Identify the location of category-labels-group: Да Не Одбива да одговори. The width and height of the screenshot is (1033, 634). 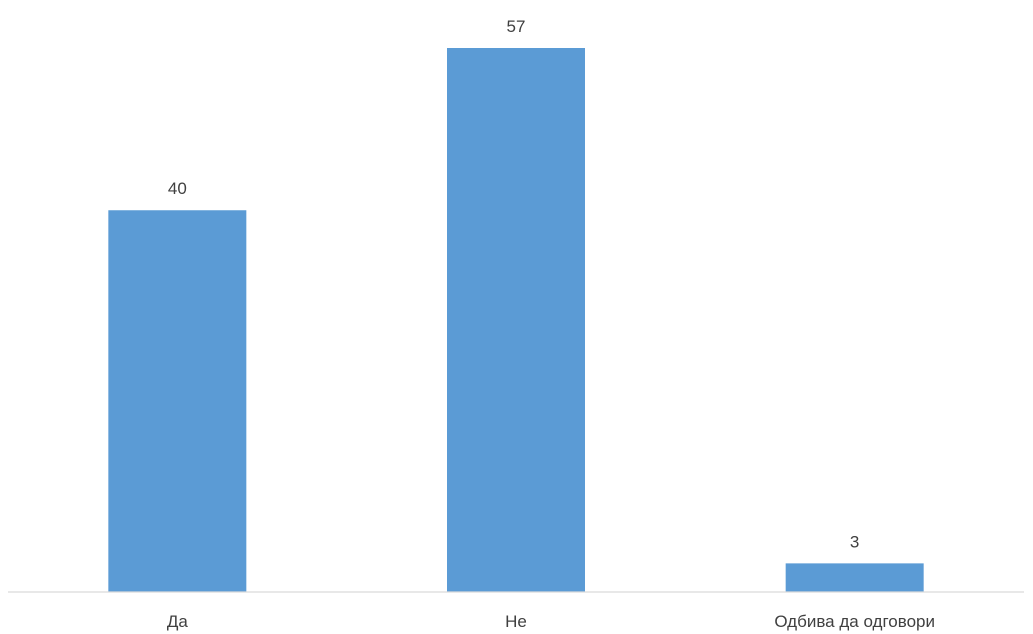
(551, 621).